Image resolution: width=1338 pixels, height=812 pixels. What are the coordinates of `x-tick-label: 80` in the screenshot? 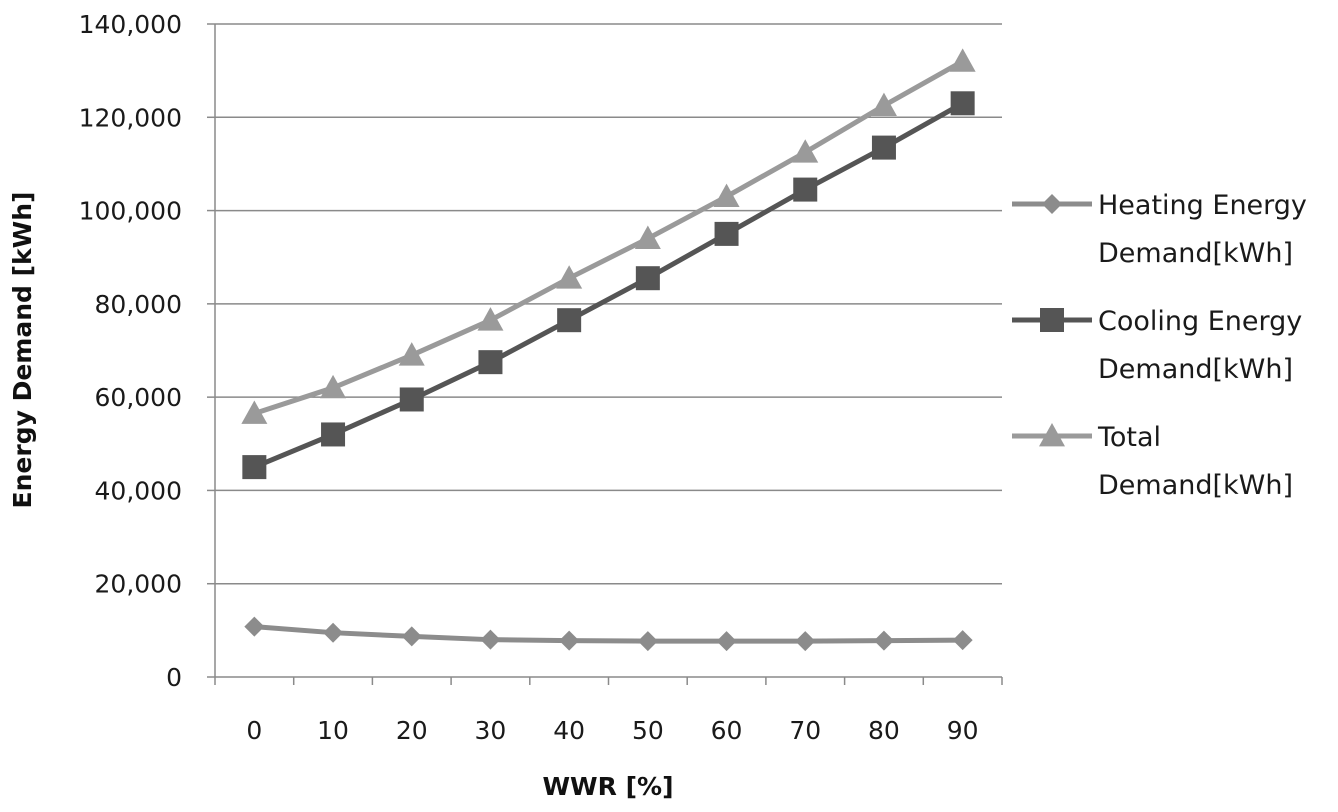 It's located at (884, 730).